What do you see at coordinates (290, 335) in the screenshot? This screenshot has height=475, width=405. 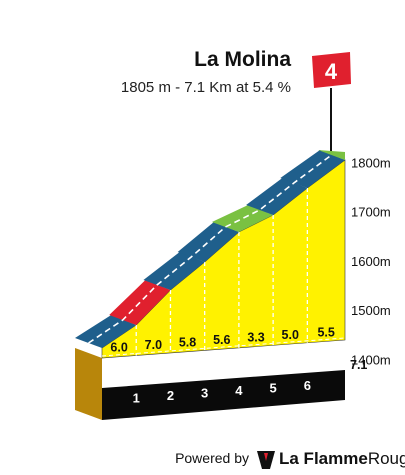 I see `gradient-label: 5.0` at bounding box center [290, 335].